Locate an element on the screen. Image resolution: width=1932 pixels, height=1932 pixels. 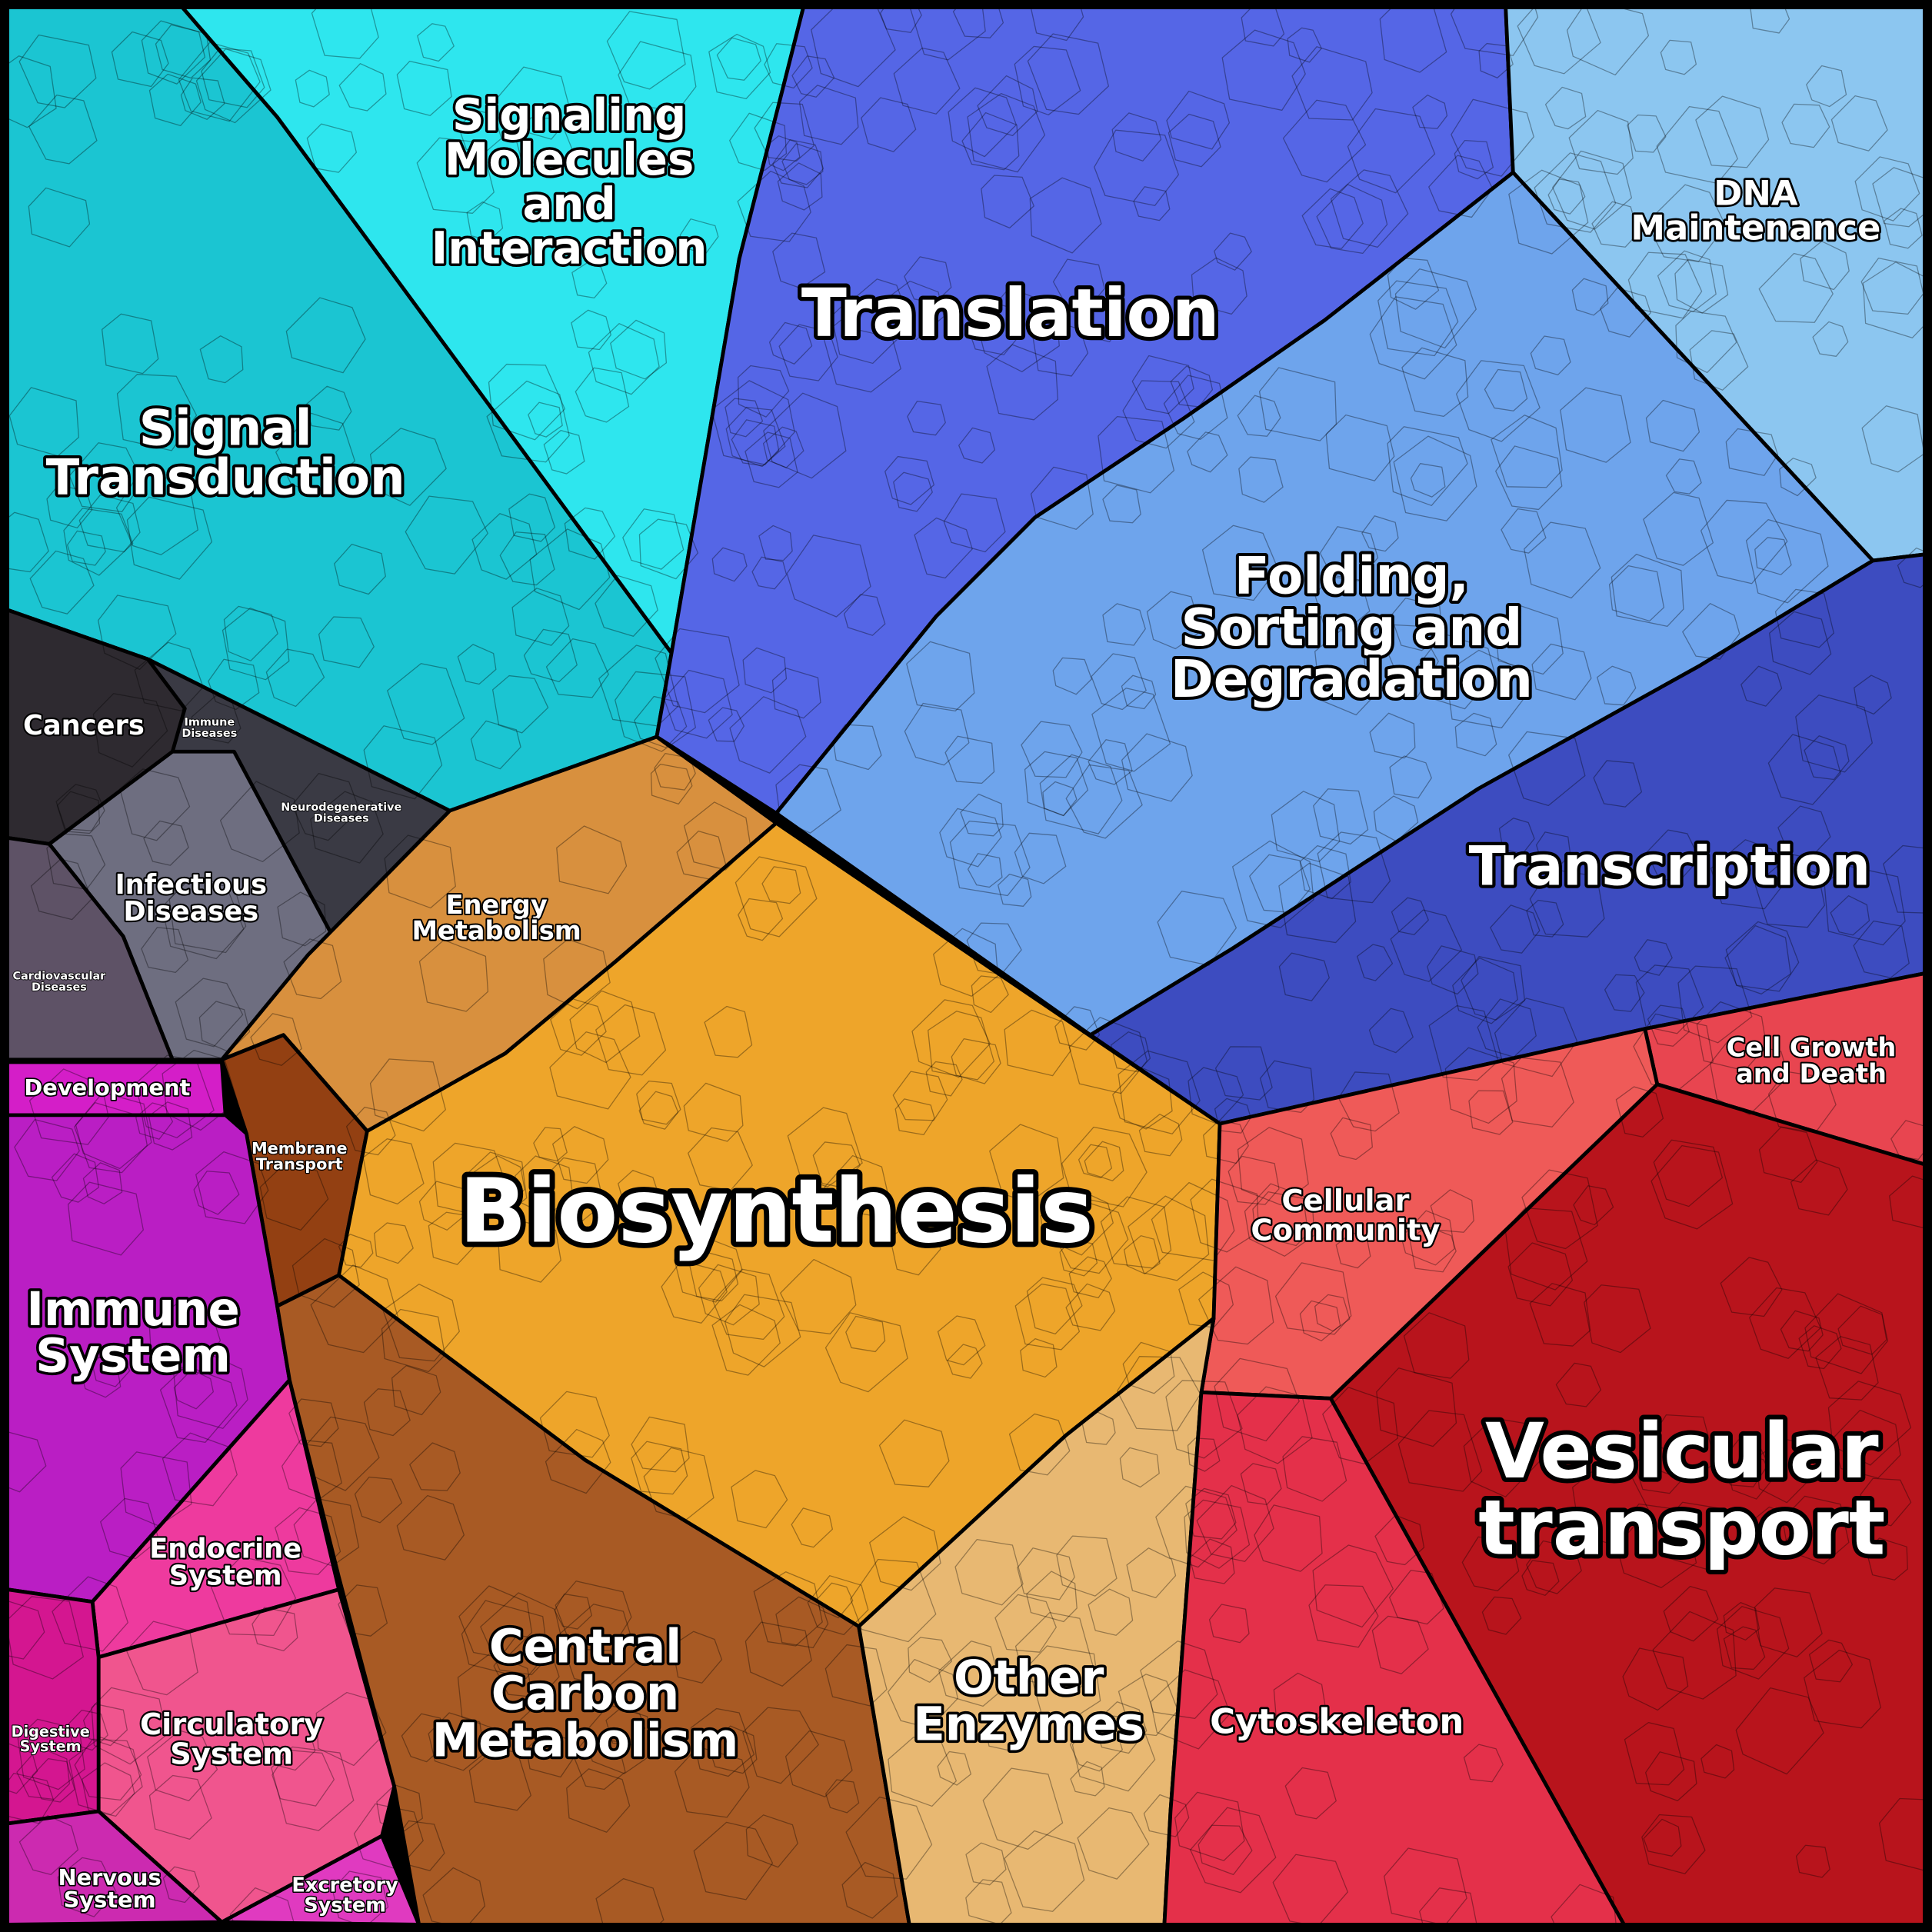
region-label: System is located at coordinates (225, 1576).